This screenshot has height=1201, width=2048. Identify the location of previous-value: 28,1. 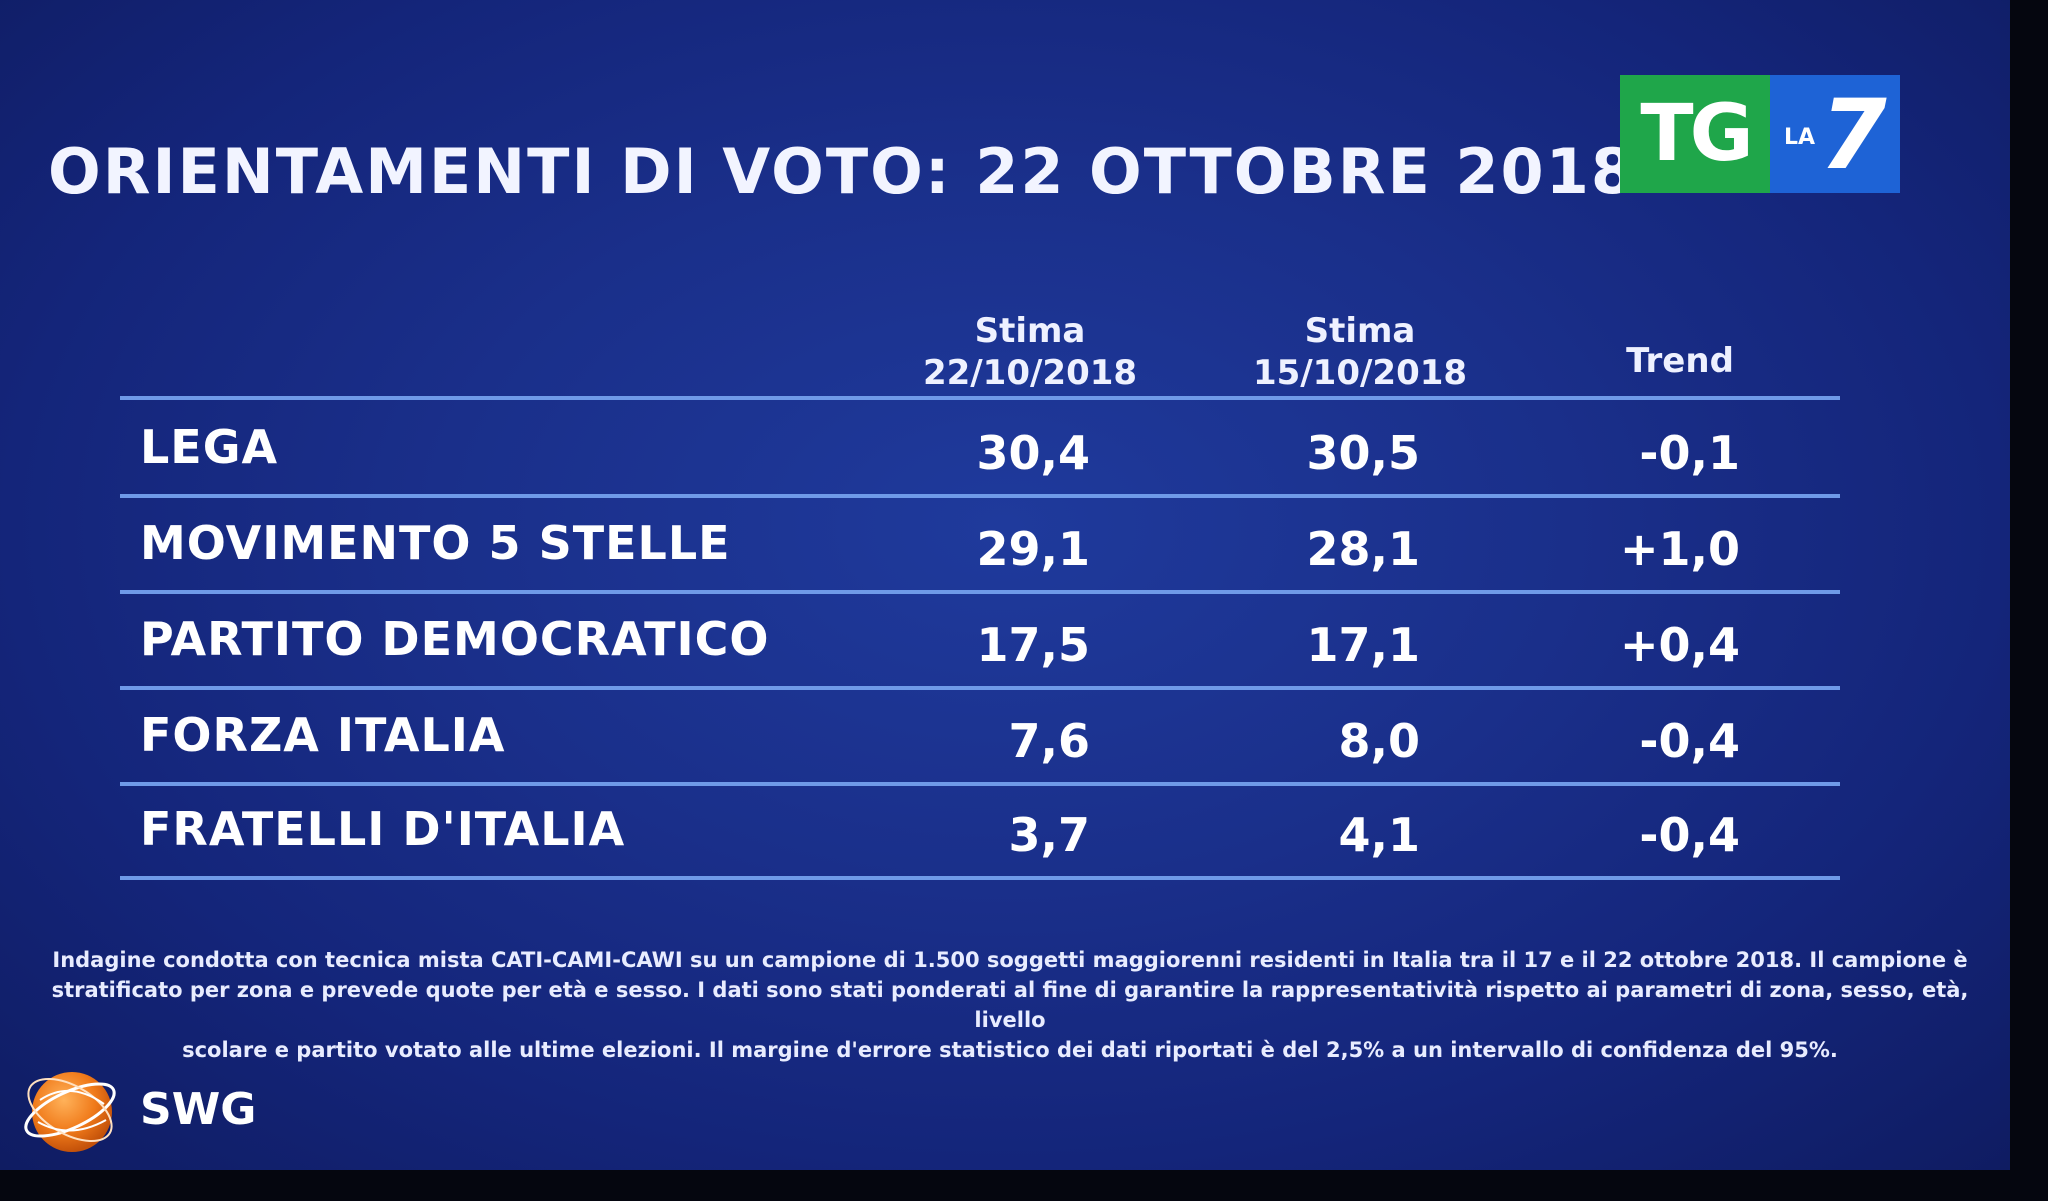
(1363, 549).